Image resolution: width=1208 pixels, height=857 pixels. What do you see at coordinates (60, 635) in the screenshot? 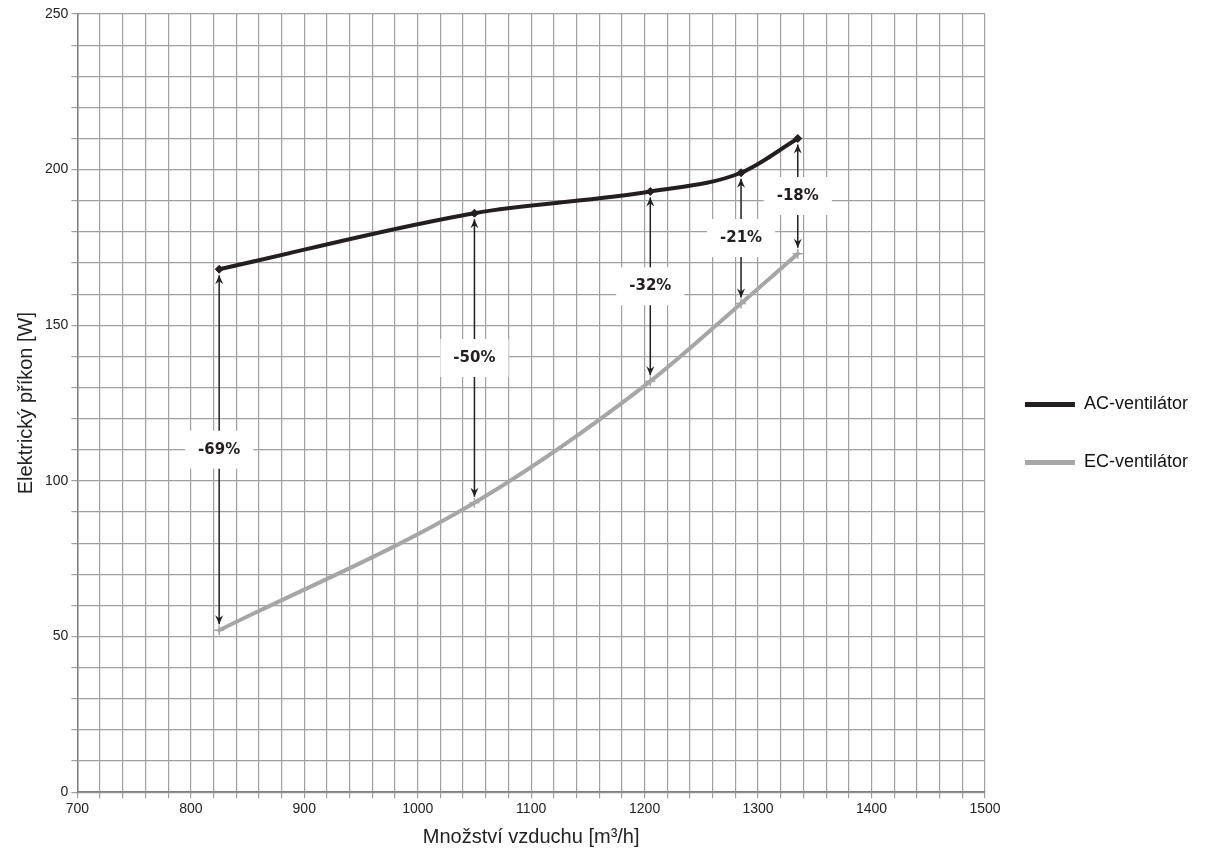
I see `y-tick-label: 50` at bounding box center [60, 635].